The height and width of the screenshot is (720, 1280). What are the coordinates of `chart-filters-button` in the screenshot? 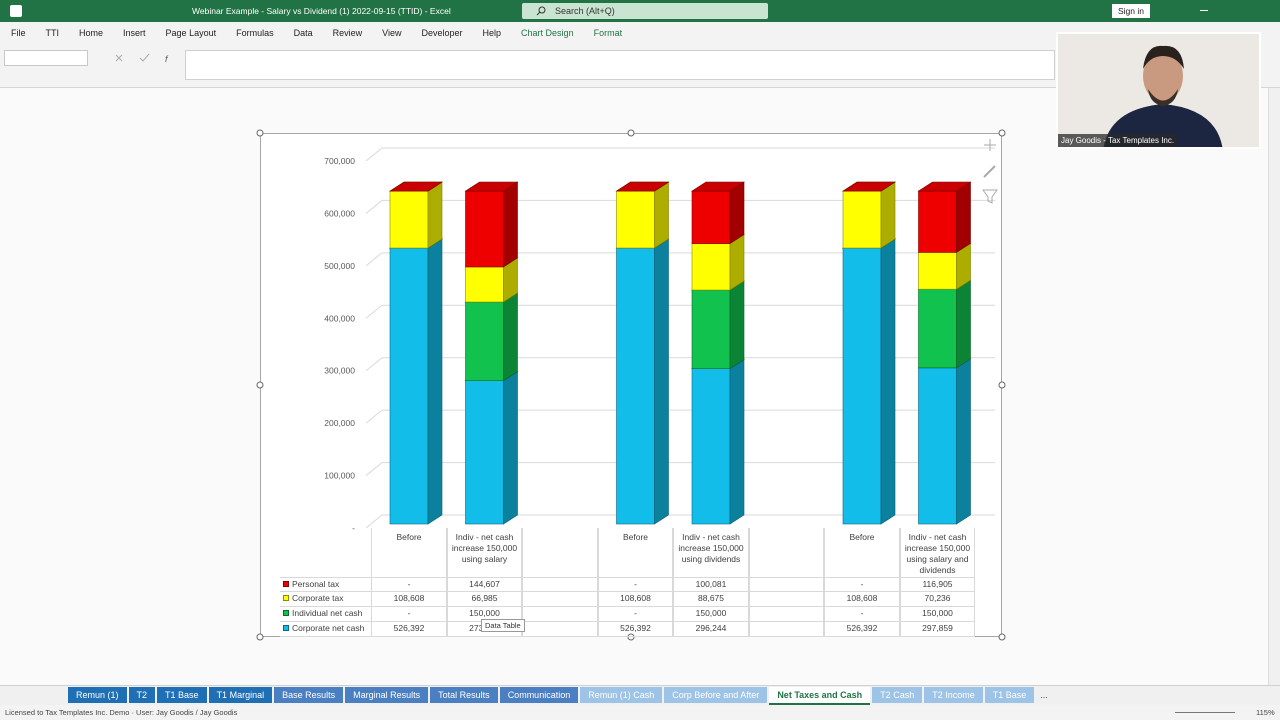 It's located at (990, 196).